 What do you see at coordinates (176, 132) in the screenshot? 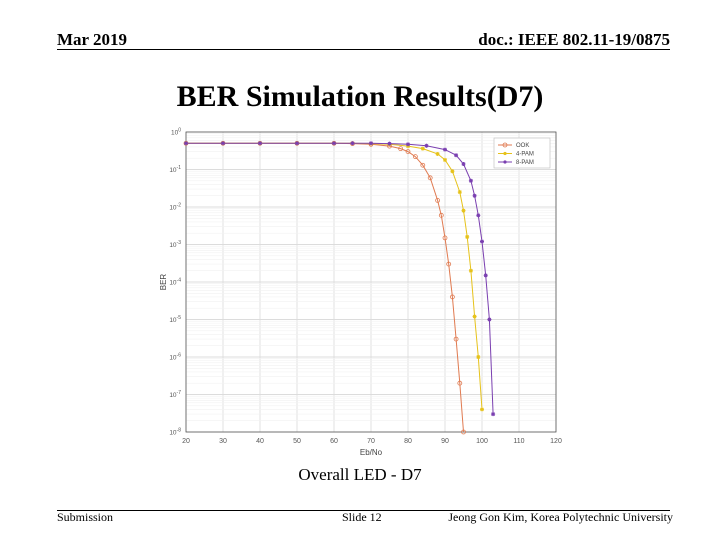
I see `y-tick-label: 10⁰` at bounding box center [176, 132].